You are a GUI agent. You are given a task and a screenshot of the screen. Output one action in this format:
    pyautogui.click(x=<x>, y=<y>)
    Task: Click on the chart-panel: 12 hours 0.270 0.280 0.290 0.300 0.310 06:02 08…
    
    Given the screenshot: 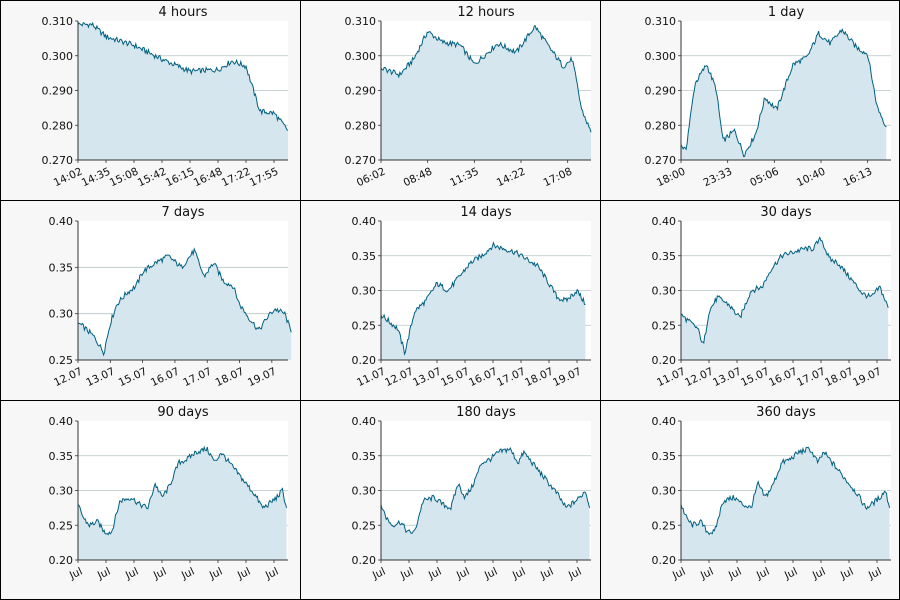 What is the action you would take?
    pyautogui.click(x=450, y=100)
    